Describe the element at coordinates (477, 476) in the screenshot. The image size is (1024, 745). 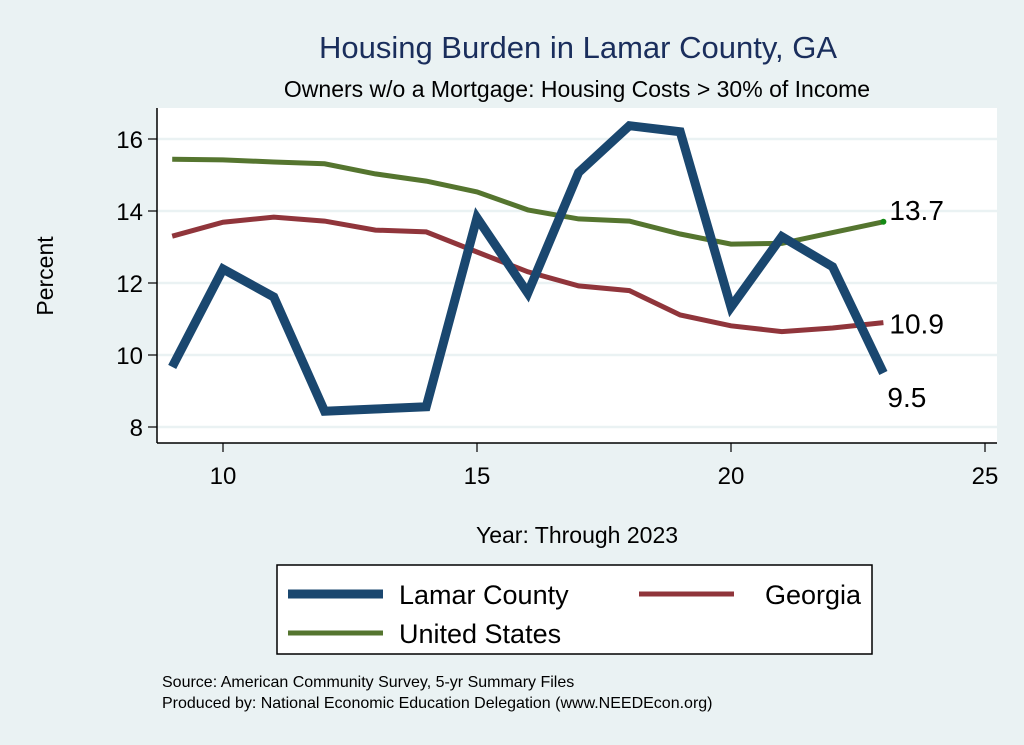
I see `x-tick-label-15: 15` at that location.